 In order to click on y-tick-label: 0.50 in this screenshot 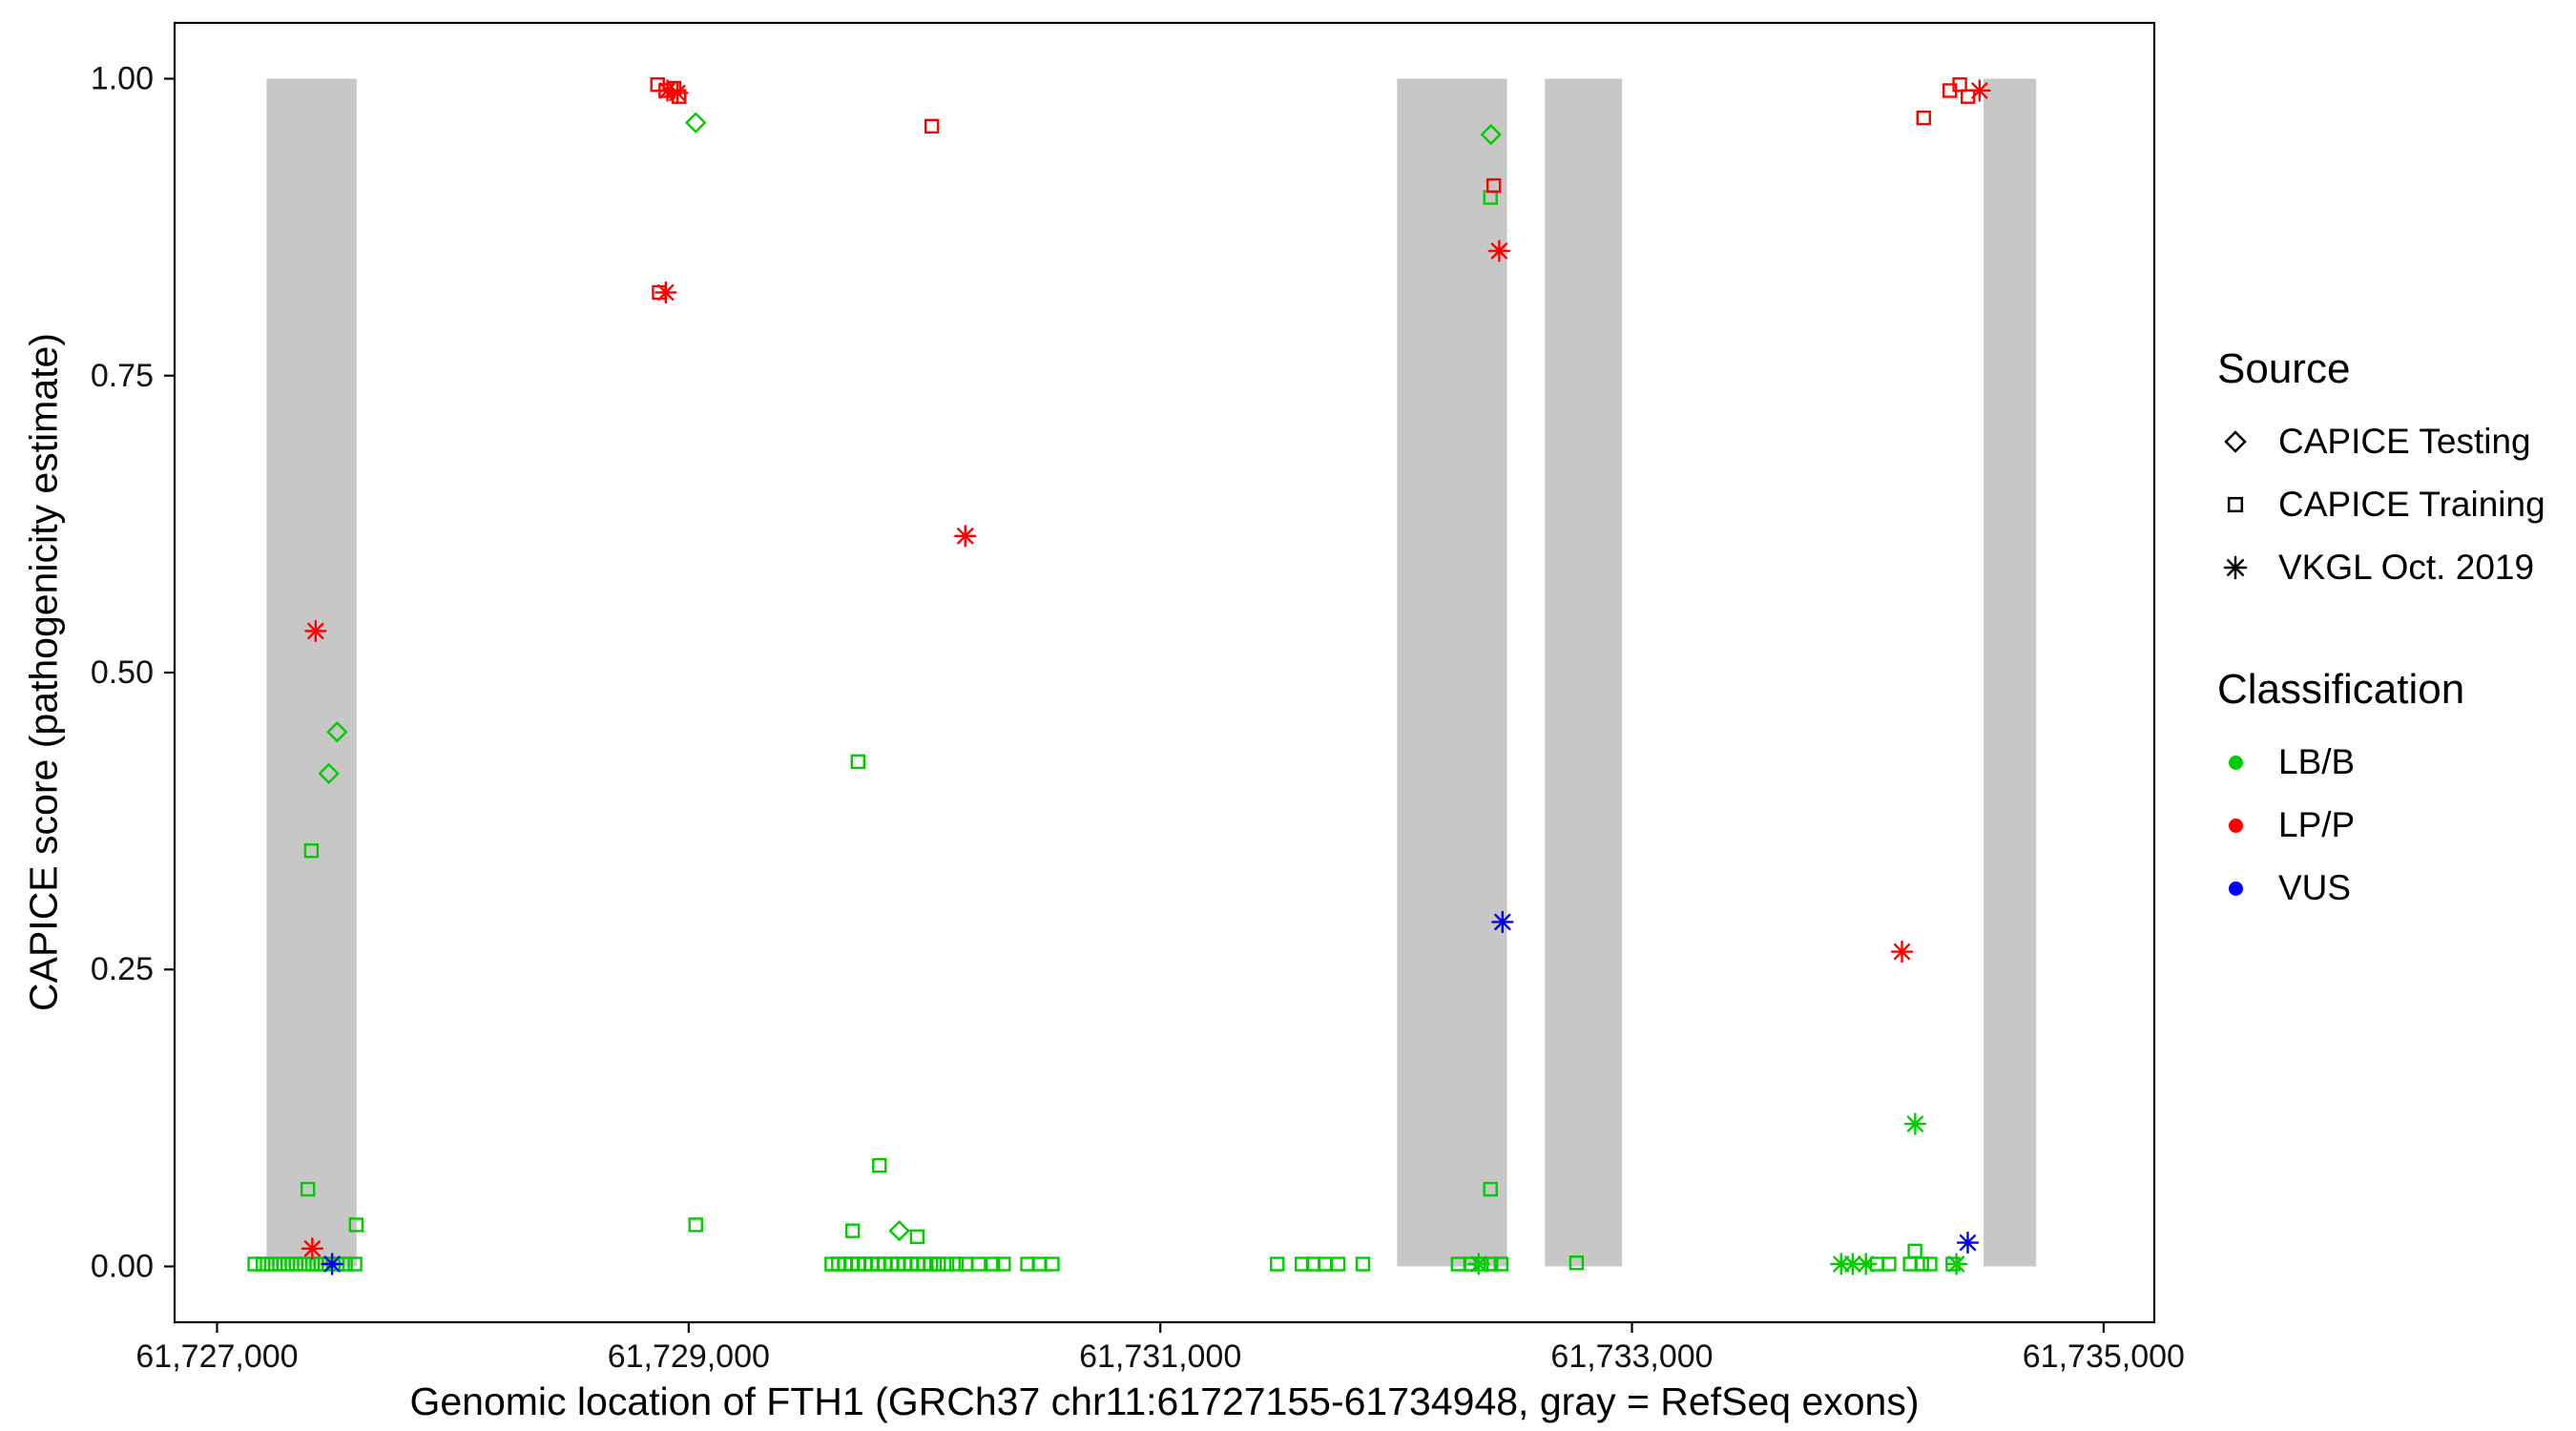, I will do `click(122, 672)`.